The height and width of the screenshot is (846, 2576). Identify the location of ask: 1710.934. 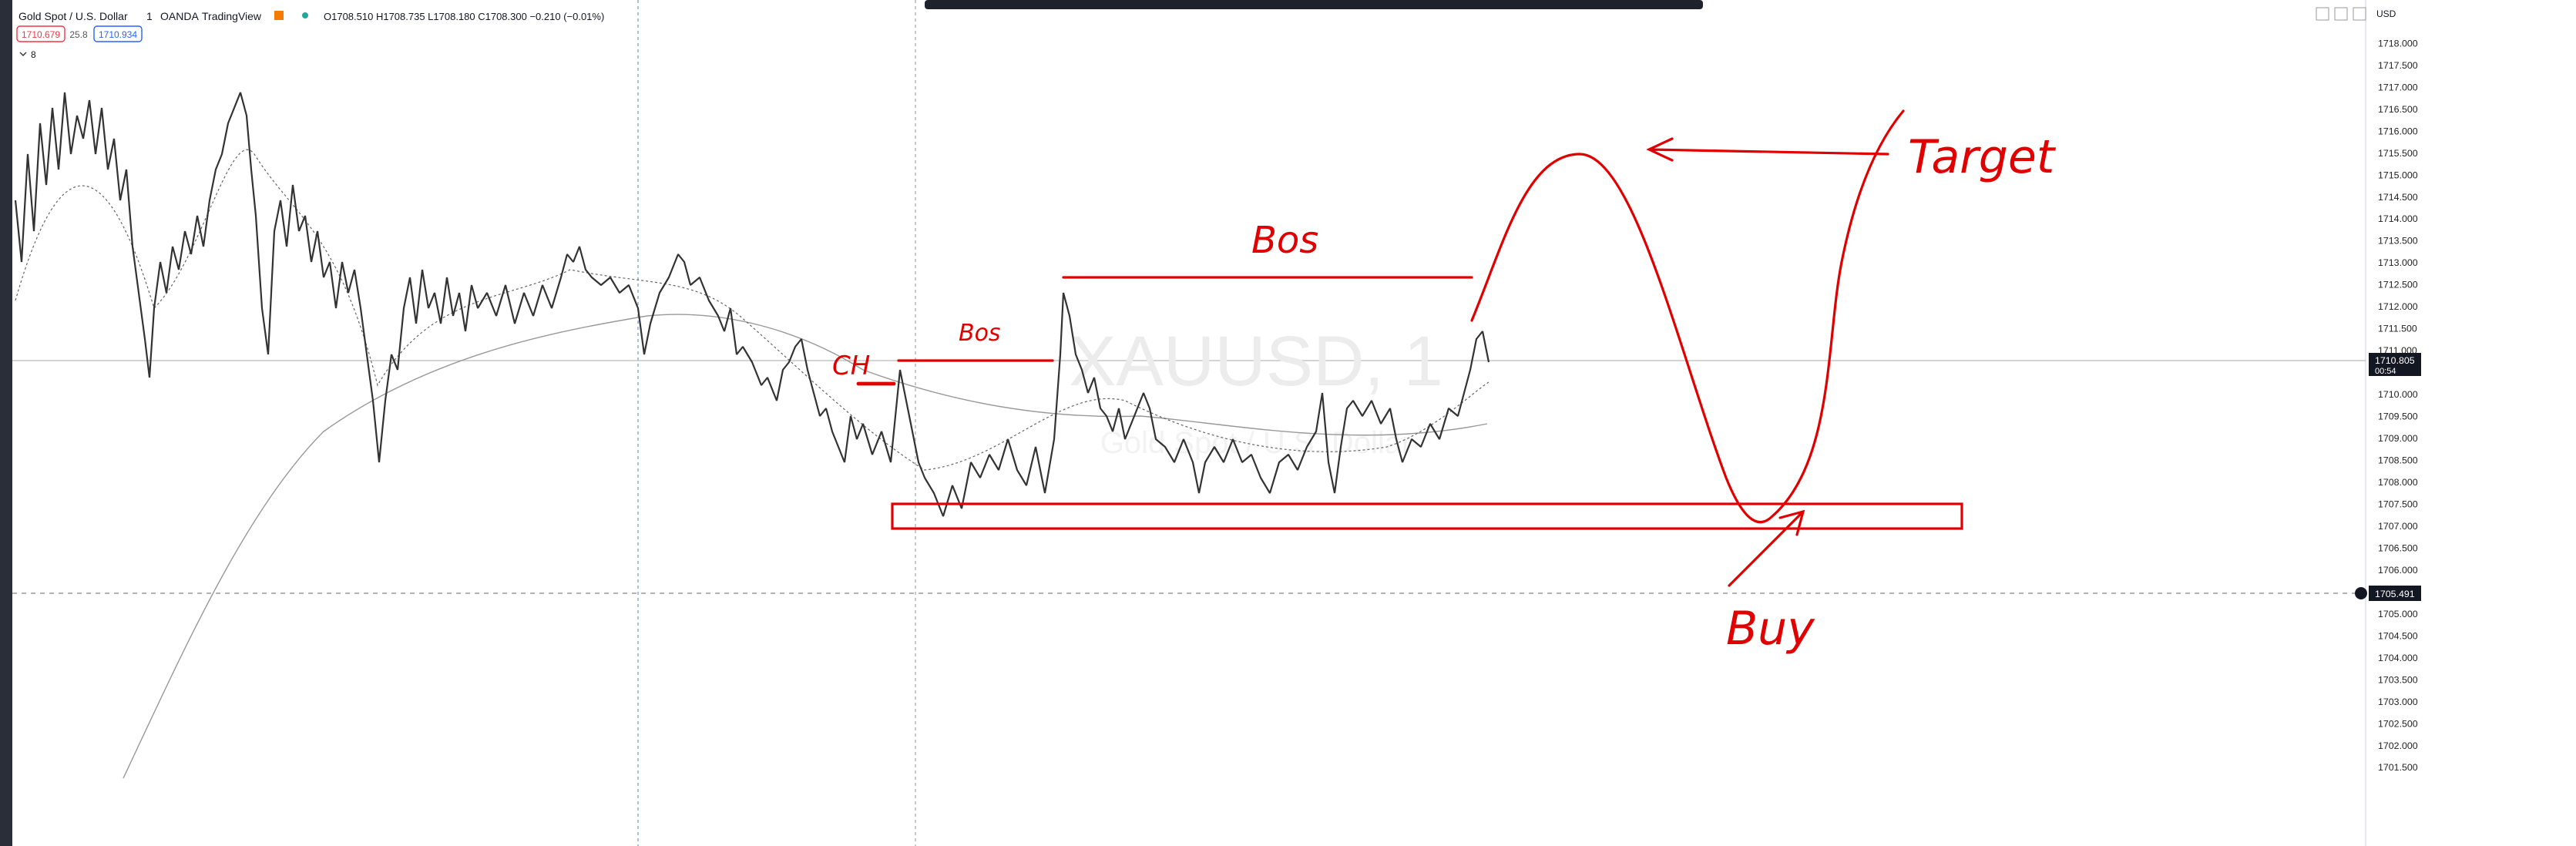
(118, 34).